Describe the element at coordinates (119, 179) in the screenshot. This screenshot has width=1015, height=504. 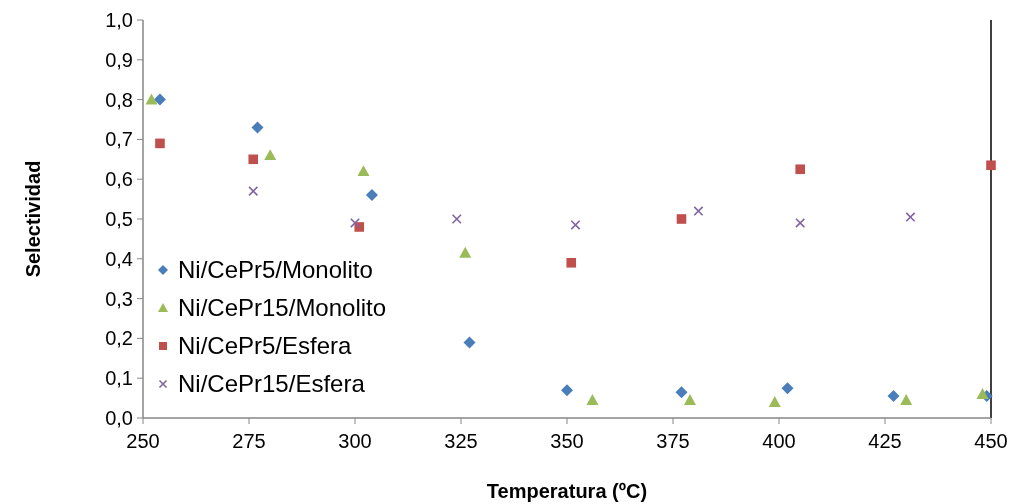
I see `y-tick-label: 0,6` at that location.